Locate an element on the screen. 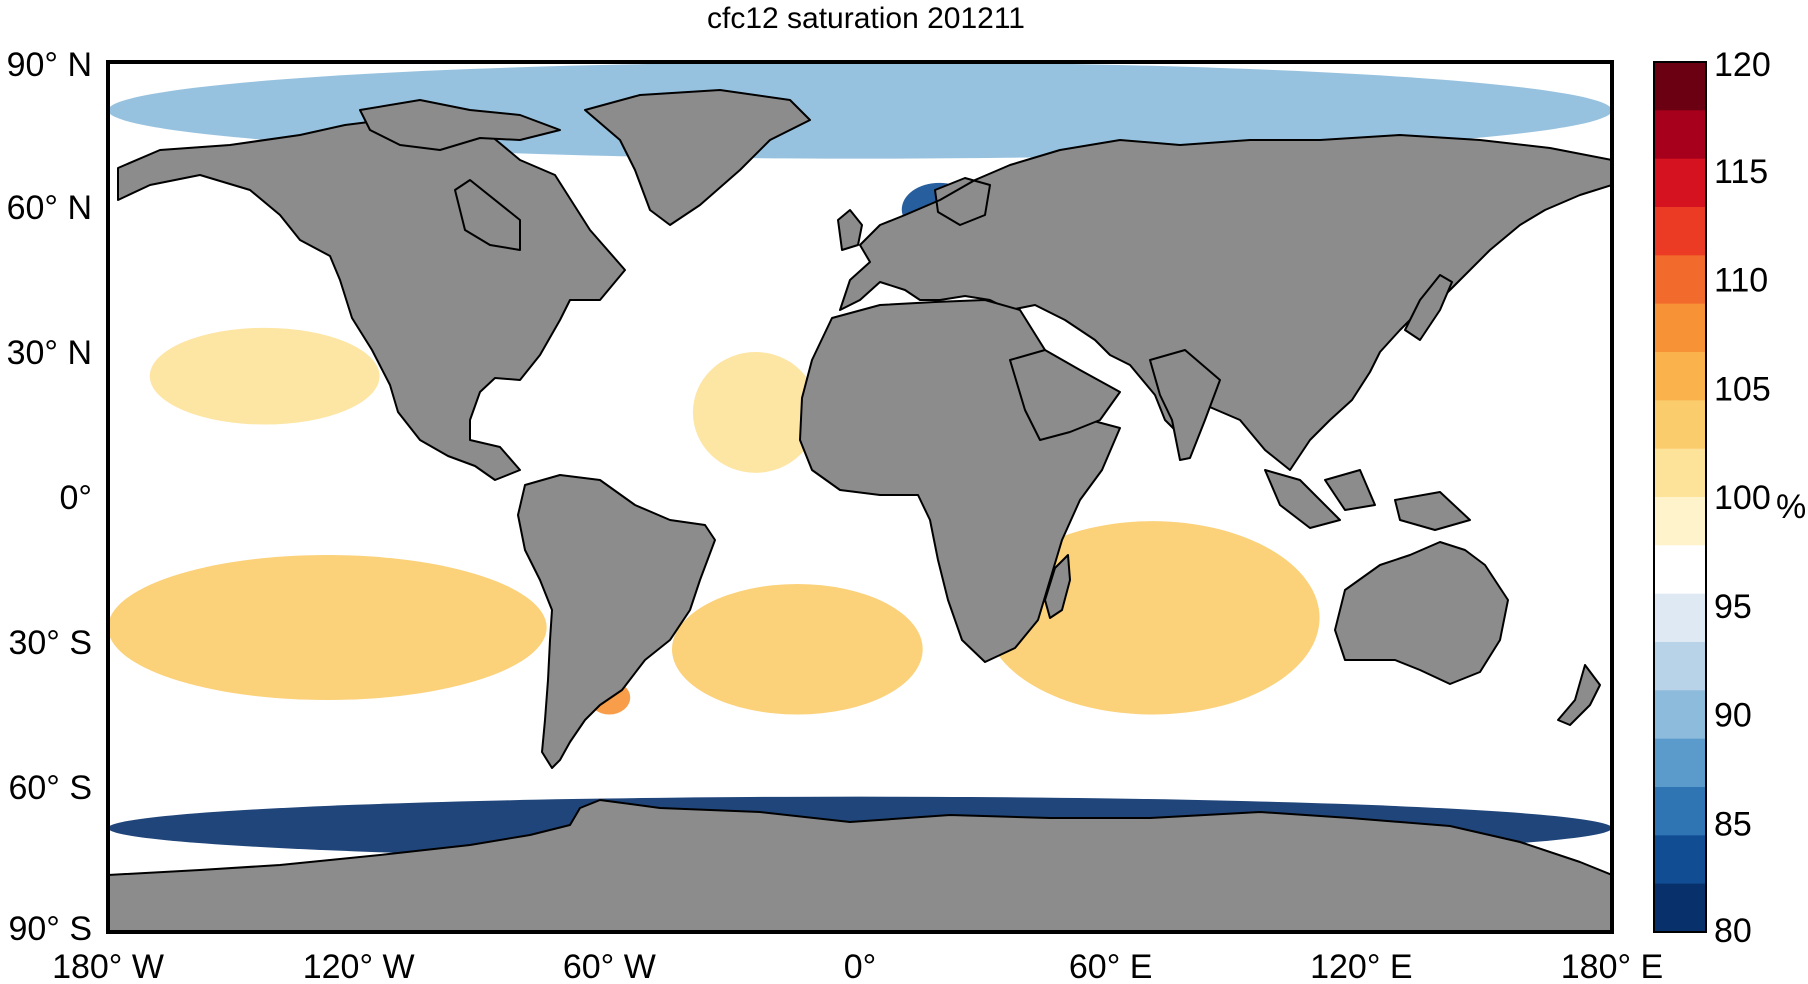 Image resolution: width=1808 pixels, height=984 pixels. colorbar-tick-label: 105 is located at coordinates (1742, 389).